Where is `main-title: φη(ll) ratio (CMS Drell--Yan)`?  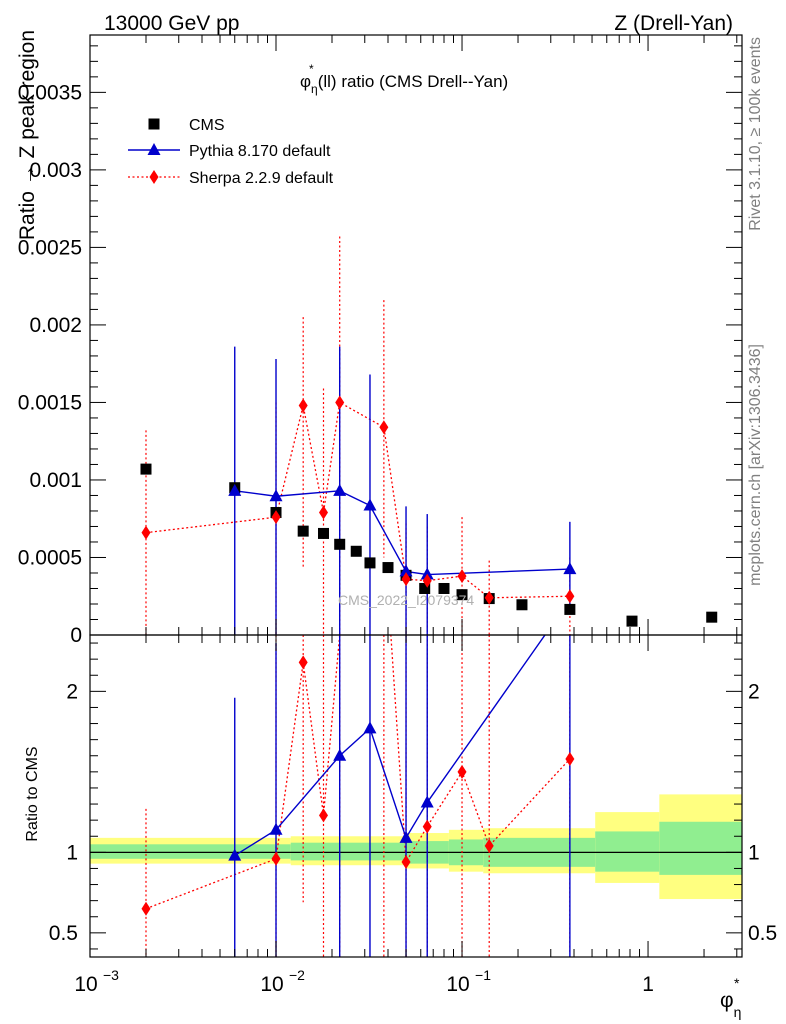
main-title: φη(ll) ratio (CMS Drell--Yan) is located at coordinates (404, 84).